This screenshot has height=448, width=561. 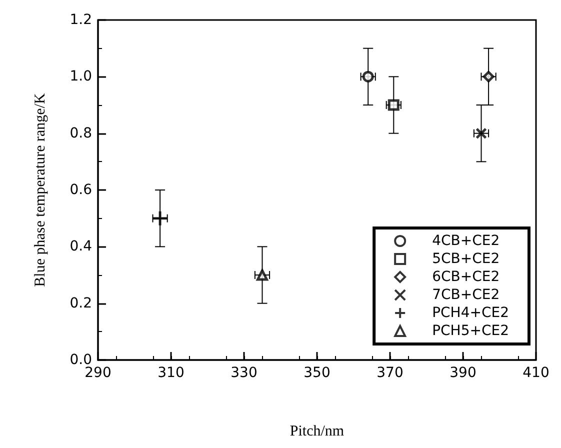 I want to click on y-tick-label: 0.8, so click(x=81, y=133).